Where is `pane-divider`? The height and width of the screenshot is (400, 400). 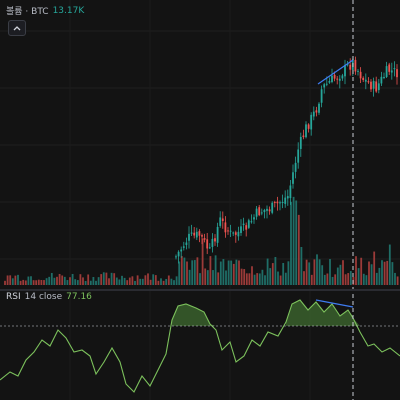
pane-divider is located at coordinates (200, 290).